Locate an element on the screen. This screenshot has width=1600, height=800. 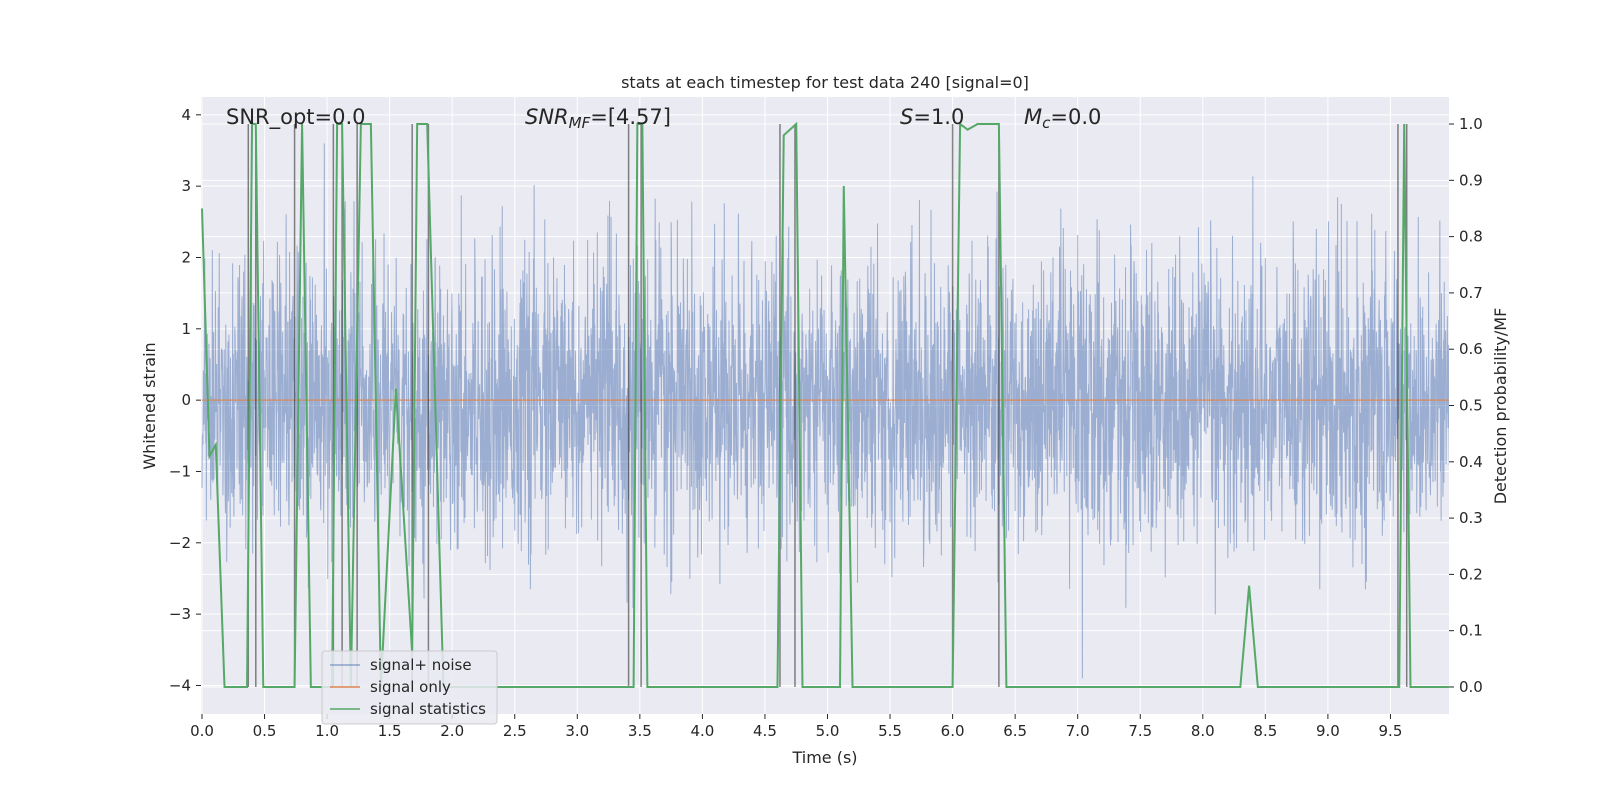
y-right-tick-label: 1.0 is located at coordinates (1471, 124).